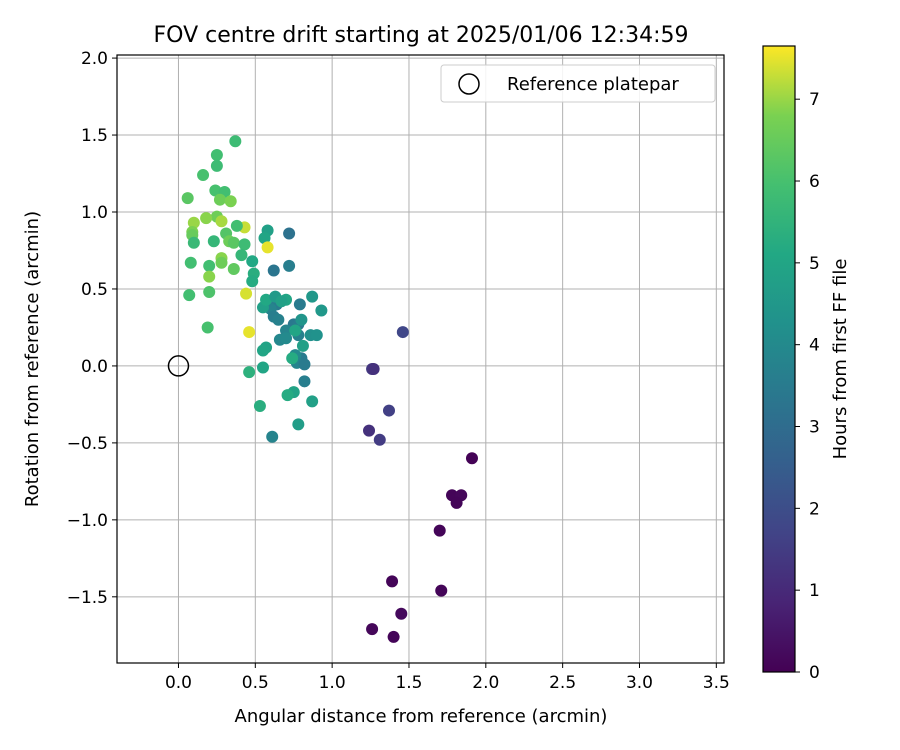 The height and width of the screenshot is (750, 900). I want to click on y-tick-label: 1.0, so click(94, 213).